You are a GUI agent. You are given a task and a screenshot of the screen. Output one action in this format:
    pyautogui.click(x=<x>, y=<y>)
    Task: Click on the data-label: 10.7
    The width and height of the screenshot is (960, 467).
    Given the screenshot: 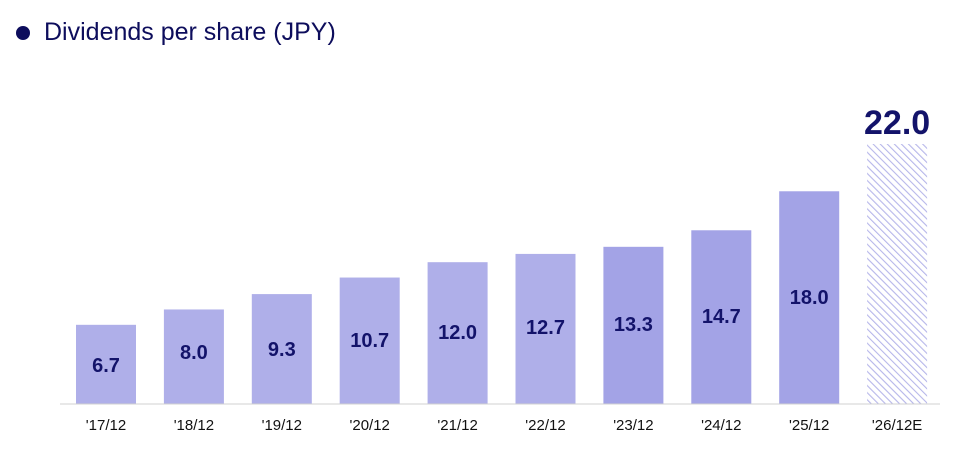 What is the action you would take?
    pyautogui.click(x=369, y=341)
    